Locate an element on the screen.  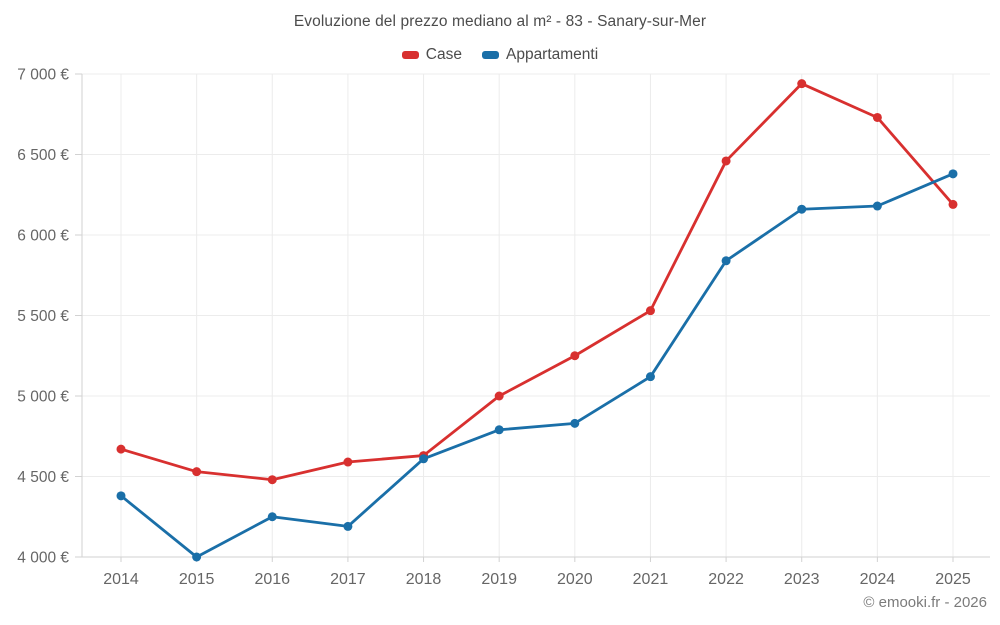
x-tick-label: 2017 is located at coordinates (348, 579).